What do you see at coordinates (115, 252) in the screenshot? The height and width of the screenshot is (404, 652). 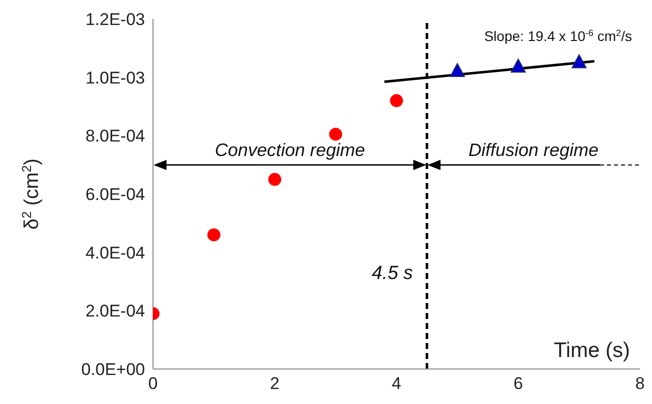 I see `y-tick-label: 4.0E-04` at bounding box center [115, 252].